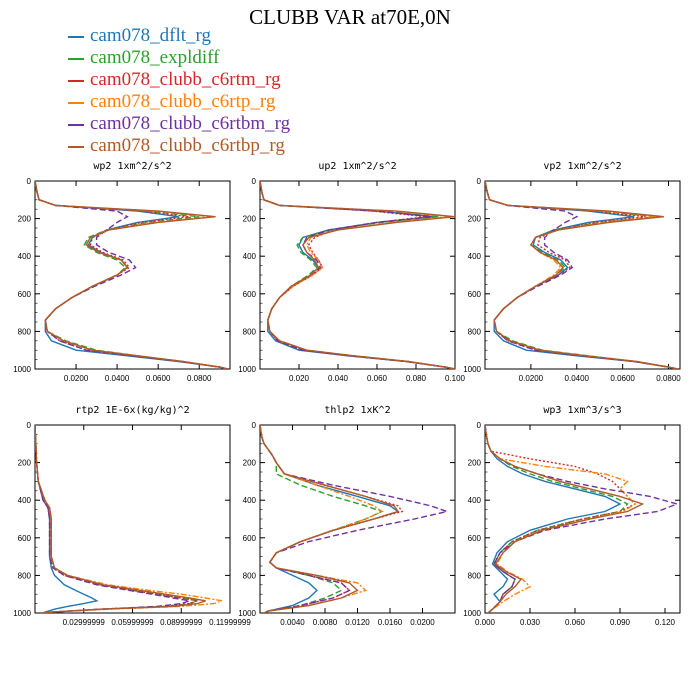 Image resolution: width=700 pixels, height=700 pixels. Describe the element at coordinates (350, 17) in the screenshot. I see `figure-title: CLUBB VAR at70E,0N` at that location.